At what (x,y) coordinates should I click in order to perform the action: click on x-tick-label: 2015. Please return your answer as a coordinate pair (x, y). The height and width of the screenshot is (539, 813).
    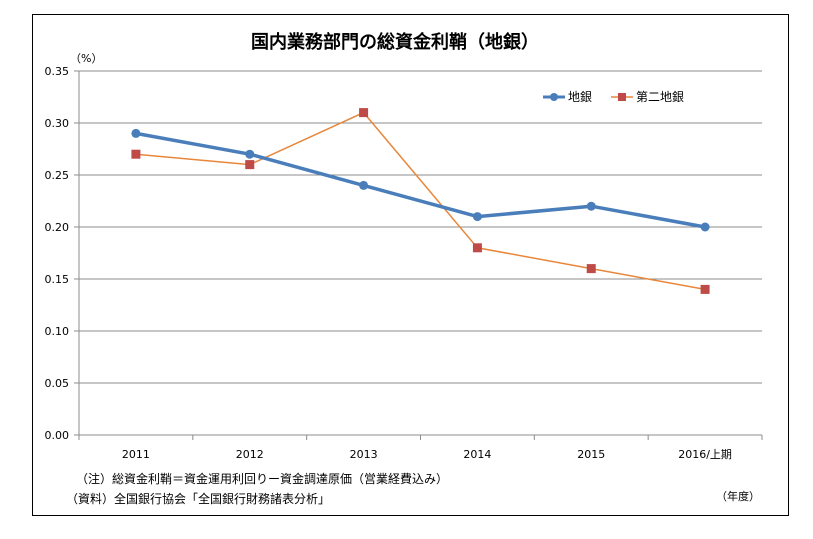
    Looking at the image, I should click on (591, 454).